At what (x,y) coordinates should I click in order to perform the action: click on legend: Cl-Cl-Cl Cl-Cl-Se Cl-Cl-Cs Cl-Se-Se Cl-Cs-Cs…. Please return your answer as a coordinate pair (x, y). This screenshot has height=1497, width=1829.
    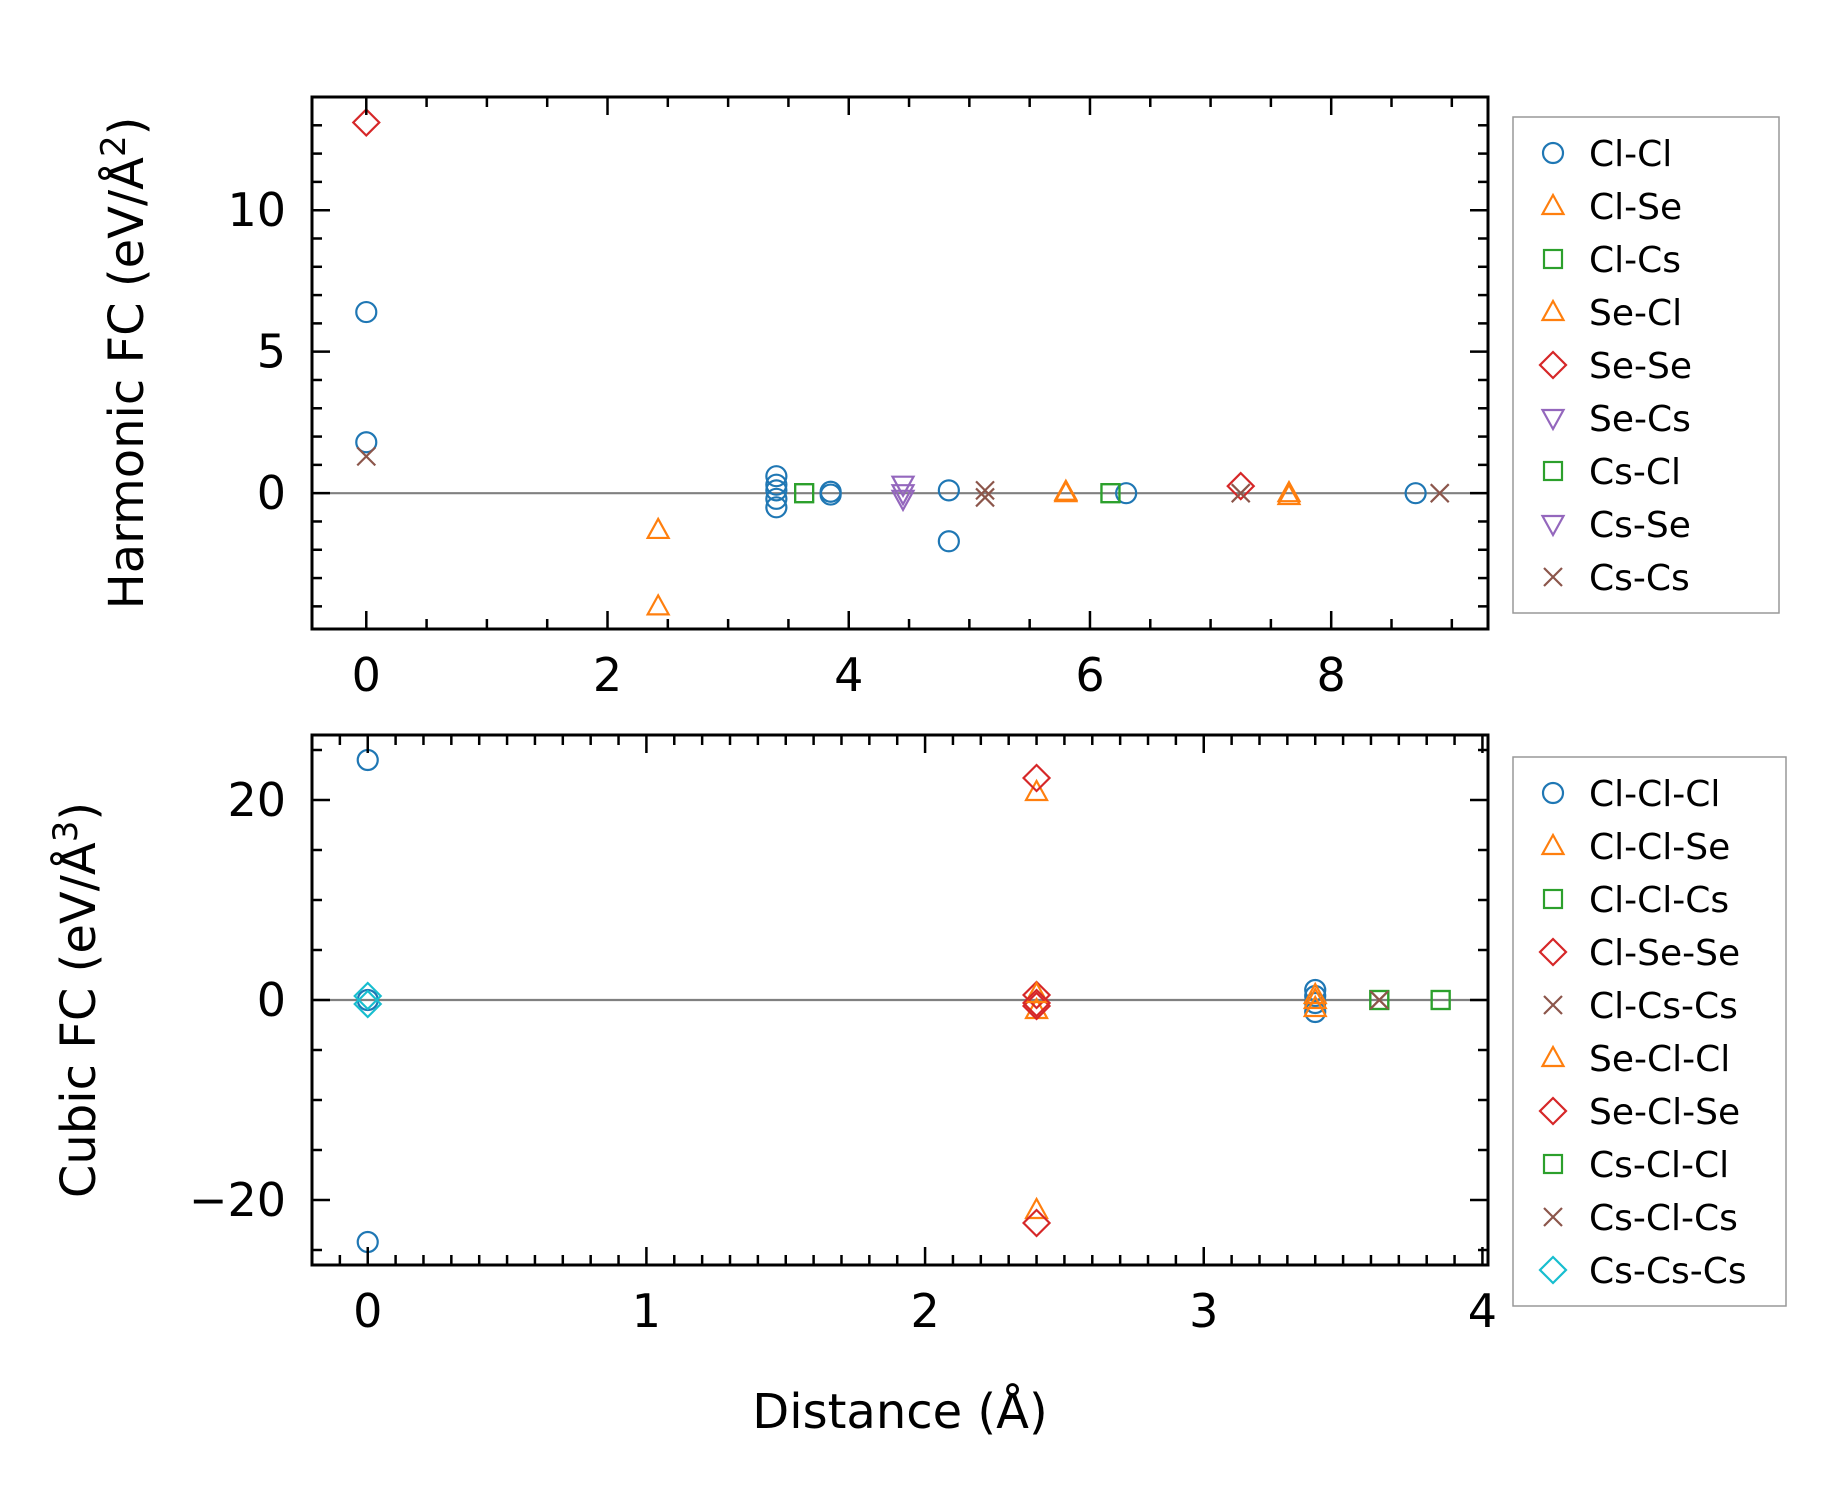
    Looking at the image, I should click on (1649, 1031).